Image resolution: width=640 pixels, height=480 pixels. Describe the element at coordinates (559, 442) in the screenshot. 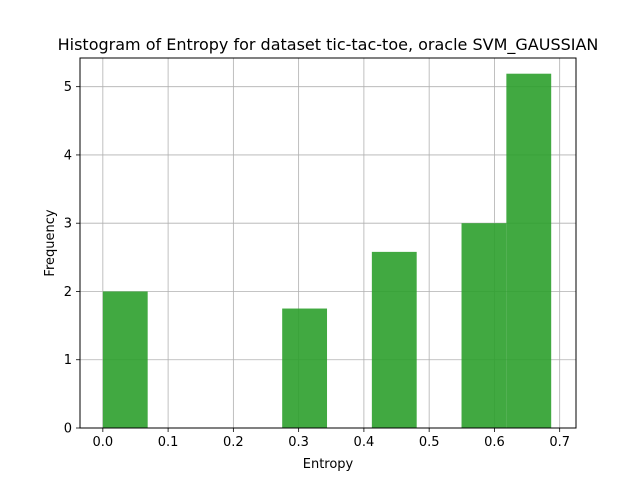

I see `x-tick-label: 0.7` at that location.